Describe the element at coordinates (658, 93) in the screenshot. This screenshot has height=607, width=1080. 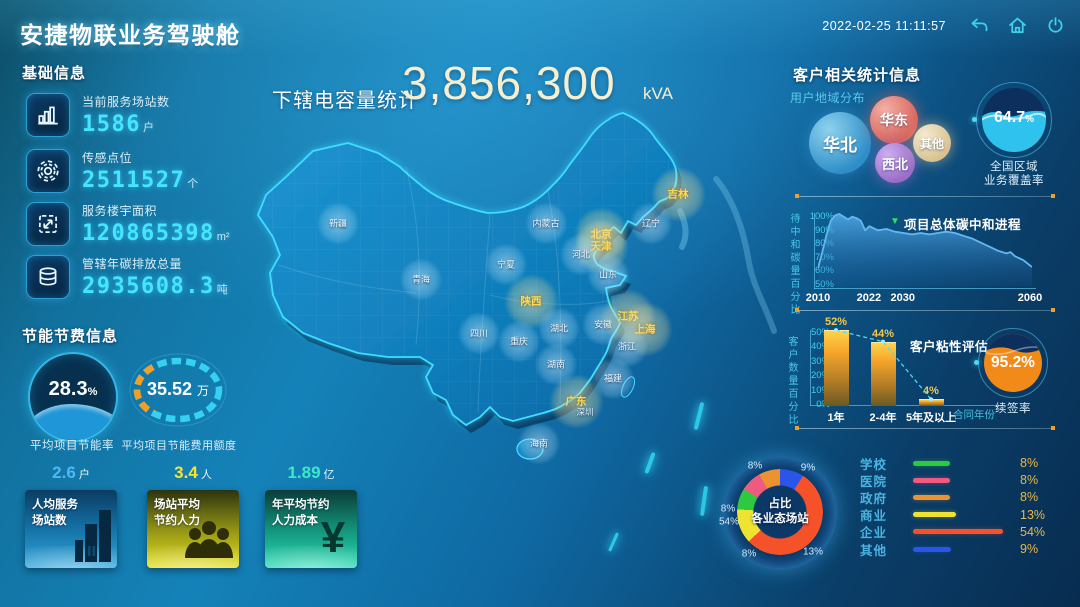
I see `capacity-unit: kVA` at that location.